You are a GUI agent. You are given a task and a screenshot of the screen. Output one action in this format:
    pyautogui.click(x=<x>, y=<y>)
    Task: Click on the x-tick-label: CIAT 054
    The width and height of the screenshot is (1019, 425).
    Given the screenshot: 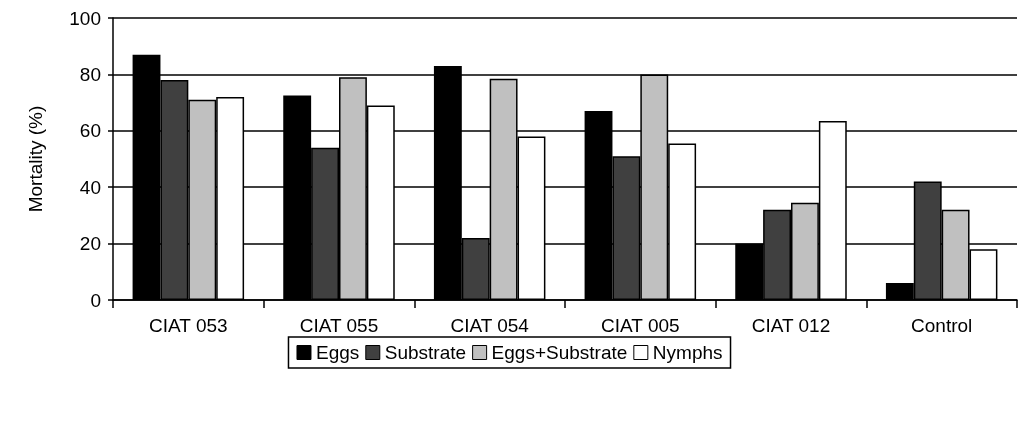 What is the action you would take?
    pyautogui.click(x=490, y=325)
    